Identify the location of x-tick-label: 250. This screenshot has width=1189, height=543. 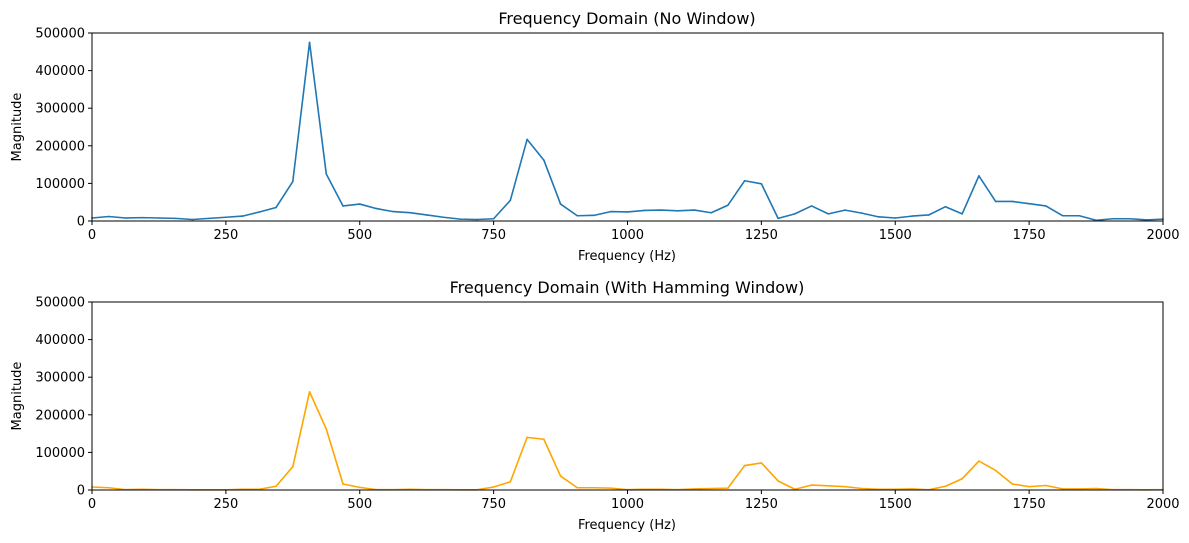
(225, 235).